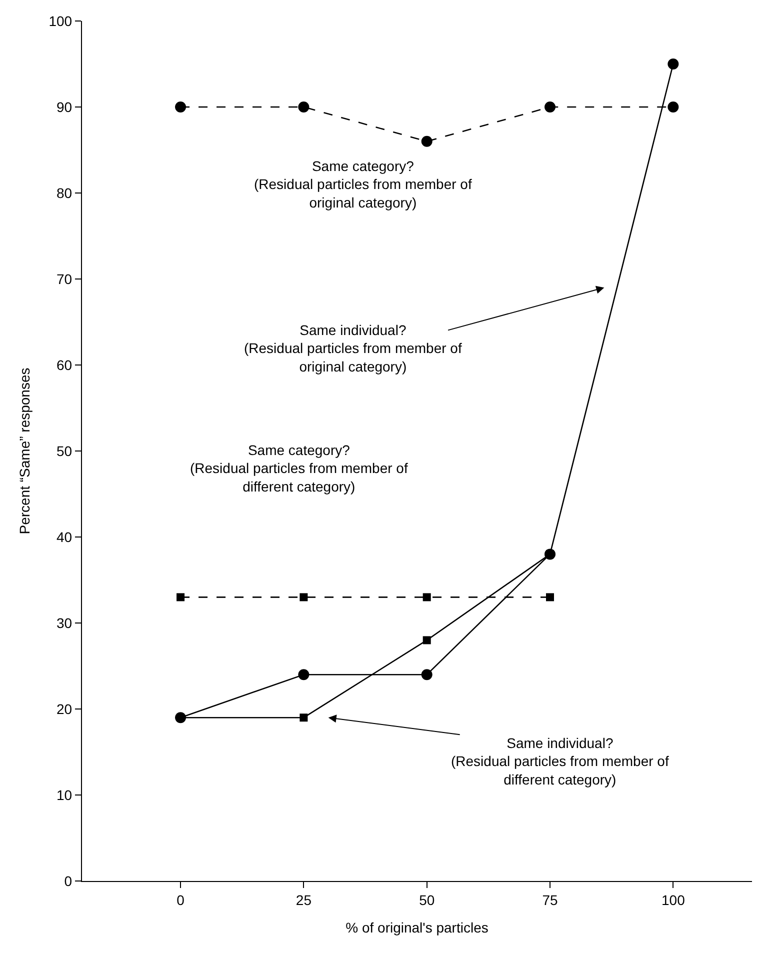  Describe the element at coordinates (24, 451) in the screenshot. I see `y-axis-title: Percent “Same” responses` at that location.